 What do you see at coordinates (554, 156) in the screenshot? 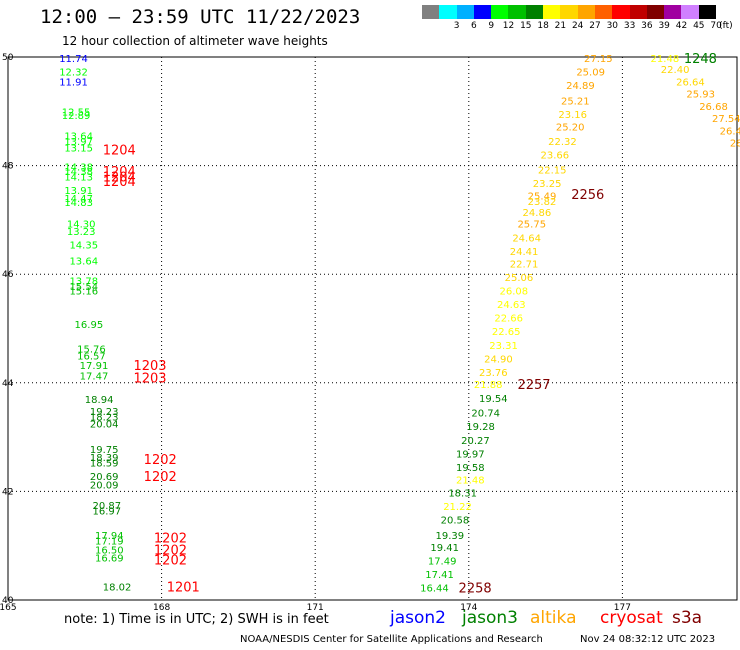
I see `wave-height-label: 23.66` at bounding box center [554, 156].